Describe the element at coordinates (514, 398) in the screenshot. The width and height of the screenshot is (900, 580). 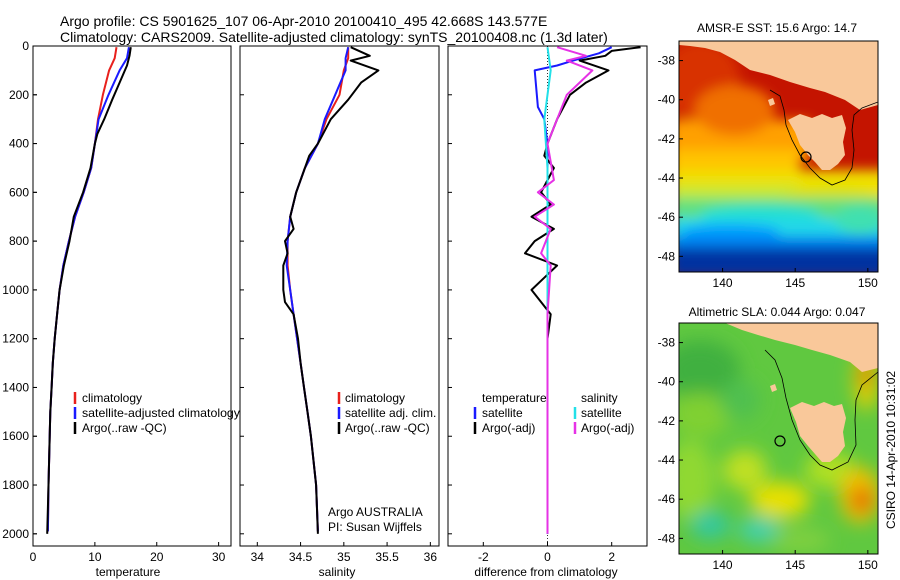
I see `legend-heading-temperature: temperature` at that location.